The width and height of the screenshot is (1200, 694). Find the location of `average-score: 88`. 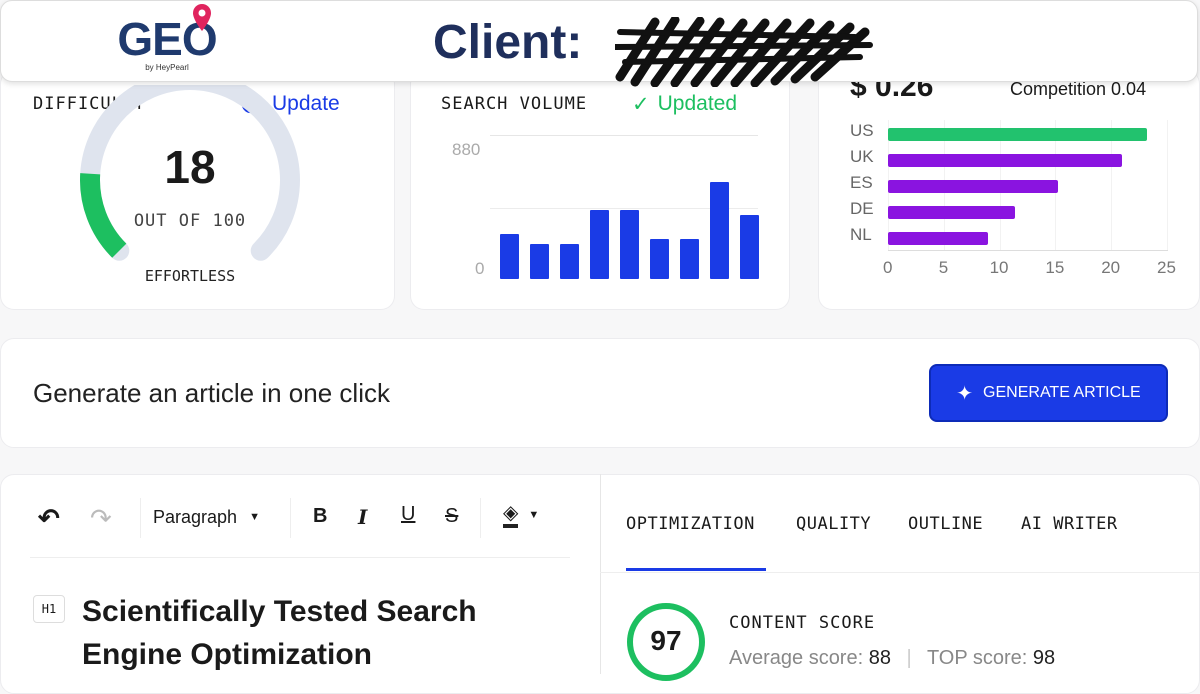

average-score: 88 is located at coordinates (879, 658).